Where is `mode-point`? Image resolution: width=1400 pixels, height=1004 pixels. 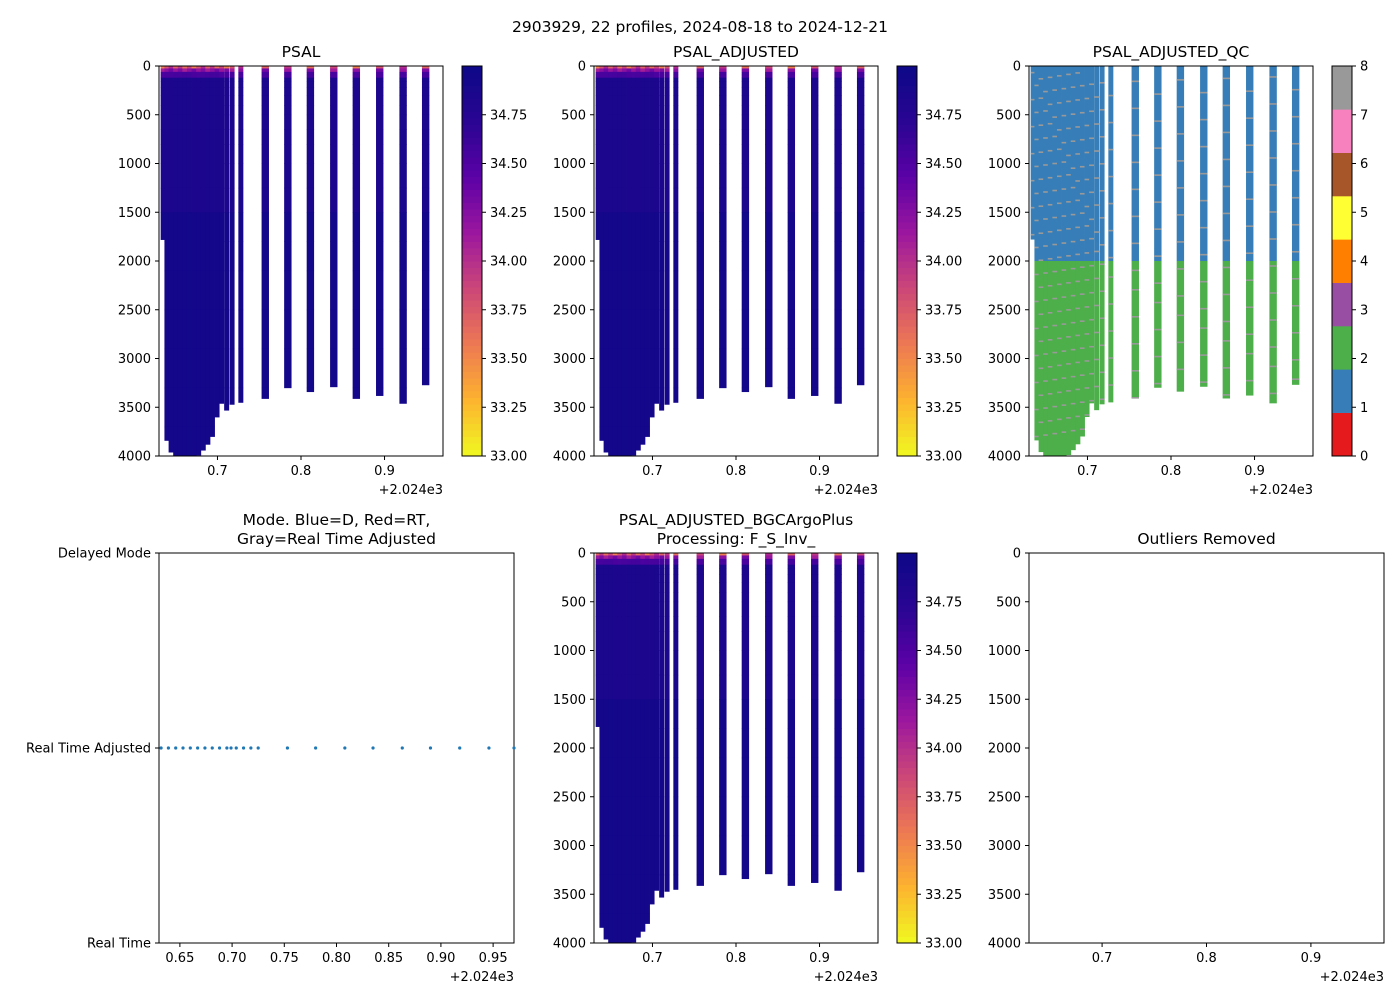 mode-point is located at coordinates (205, 748).